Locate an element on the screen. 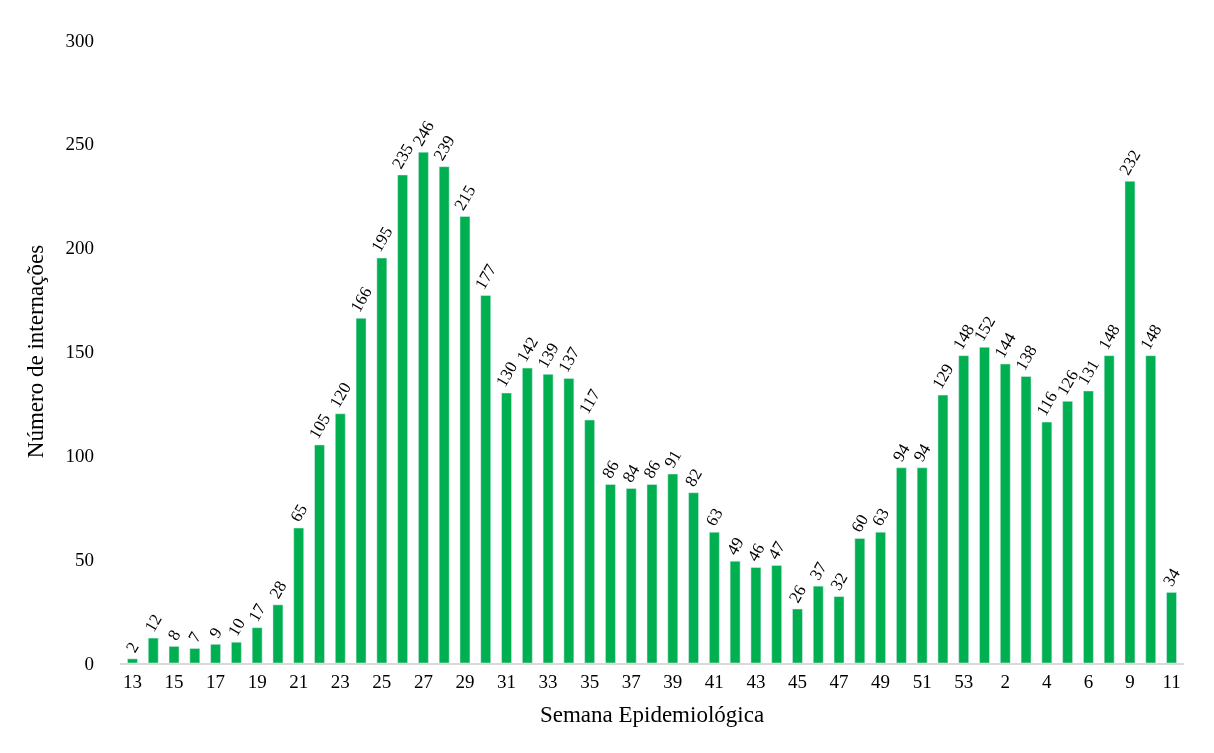 The image size is (1214, 753). data-label: 177 is located at coordinates (486, 276).